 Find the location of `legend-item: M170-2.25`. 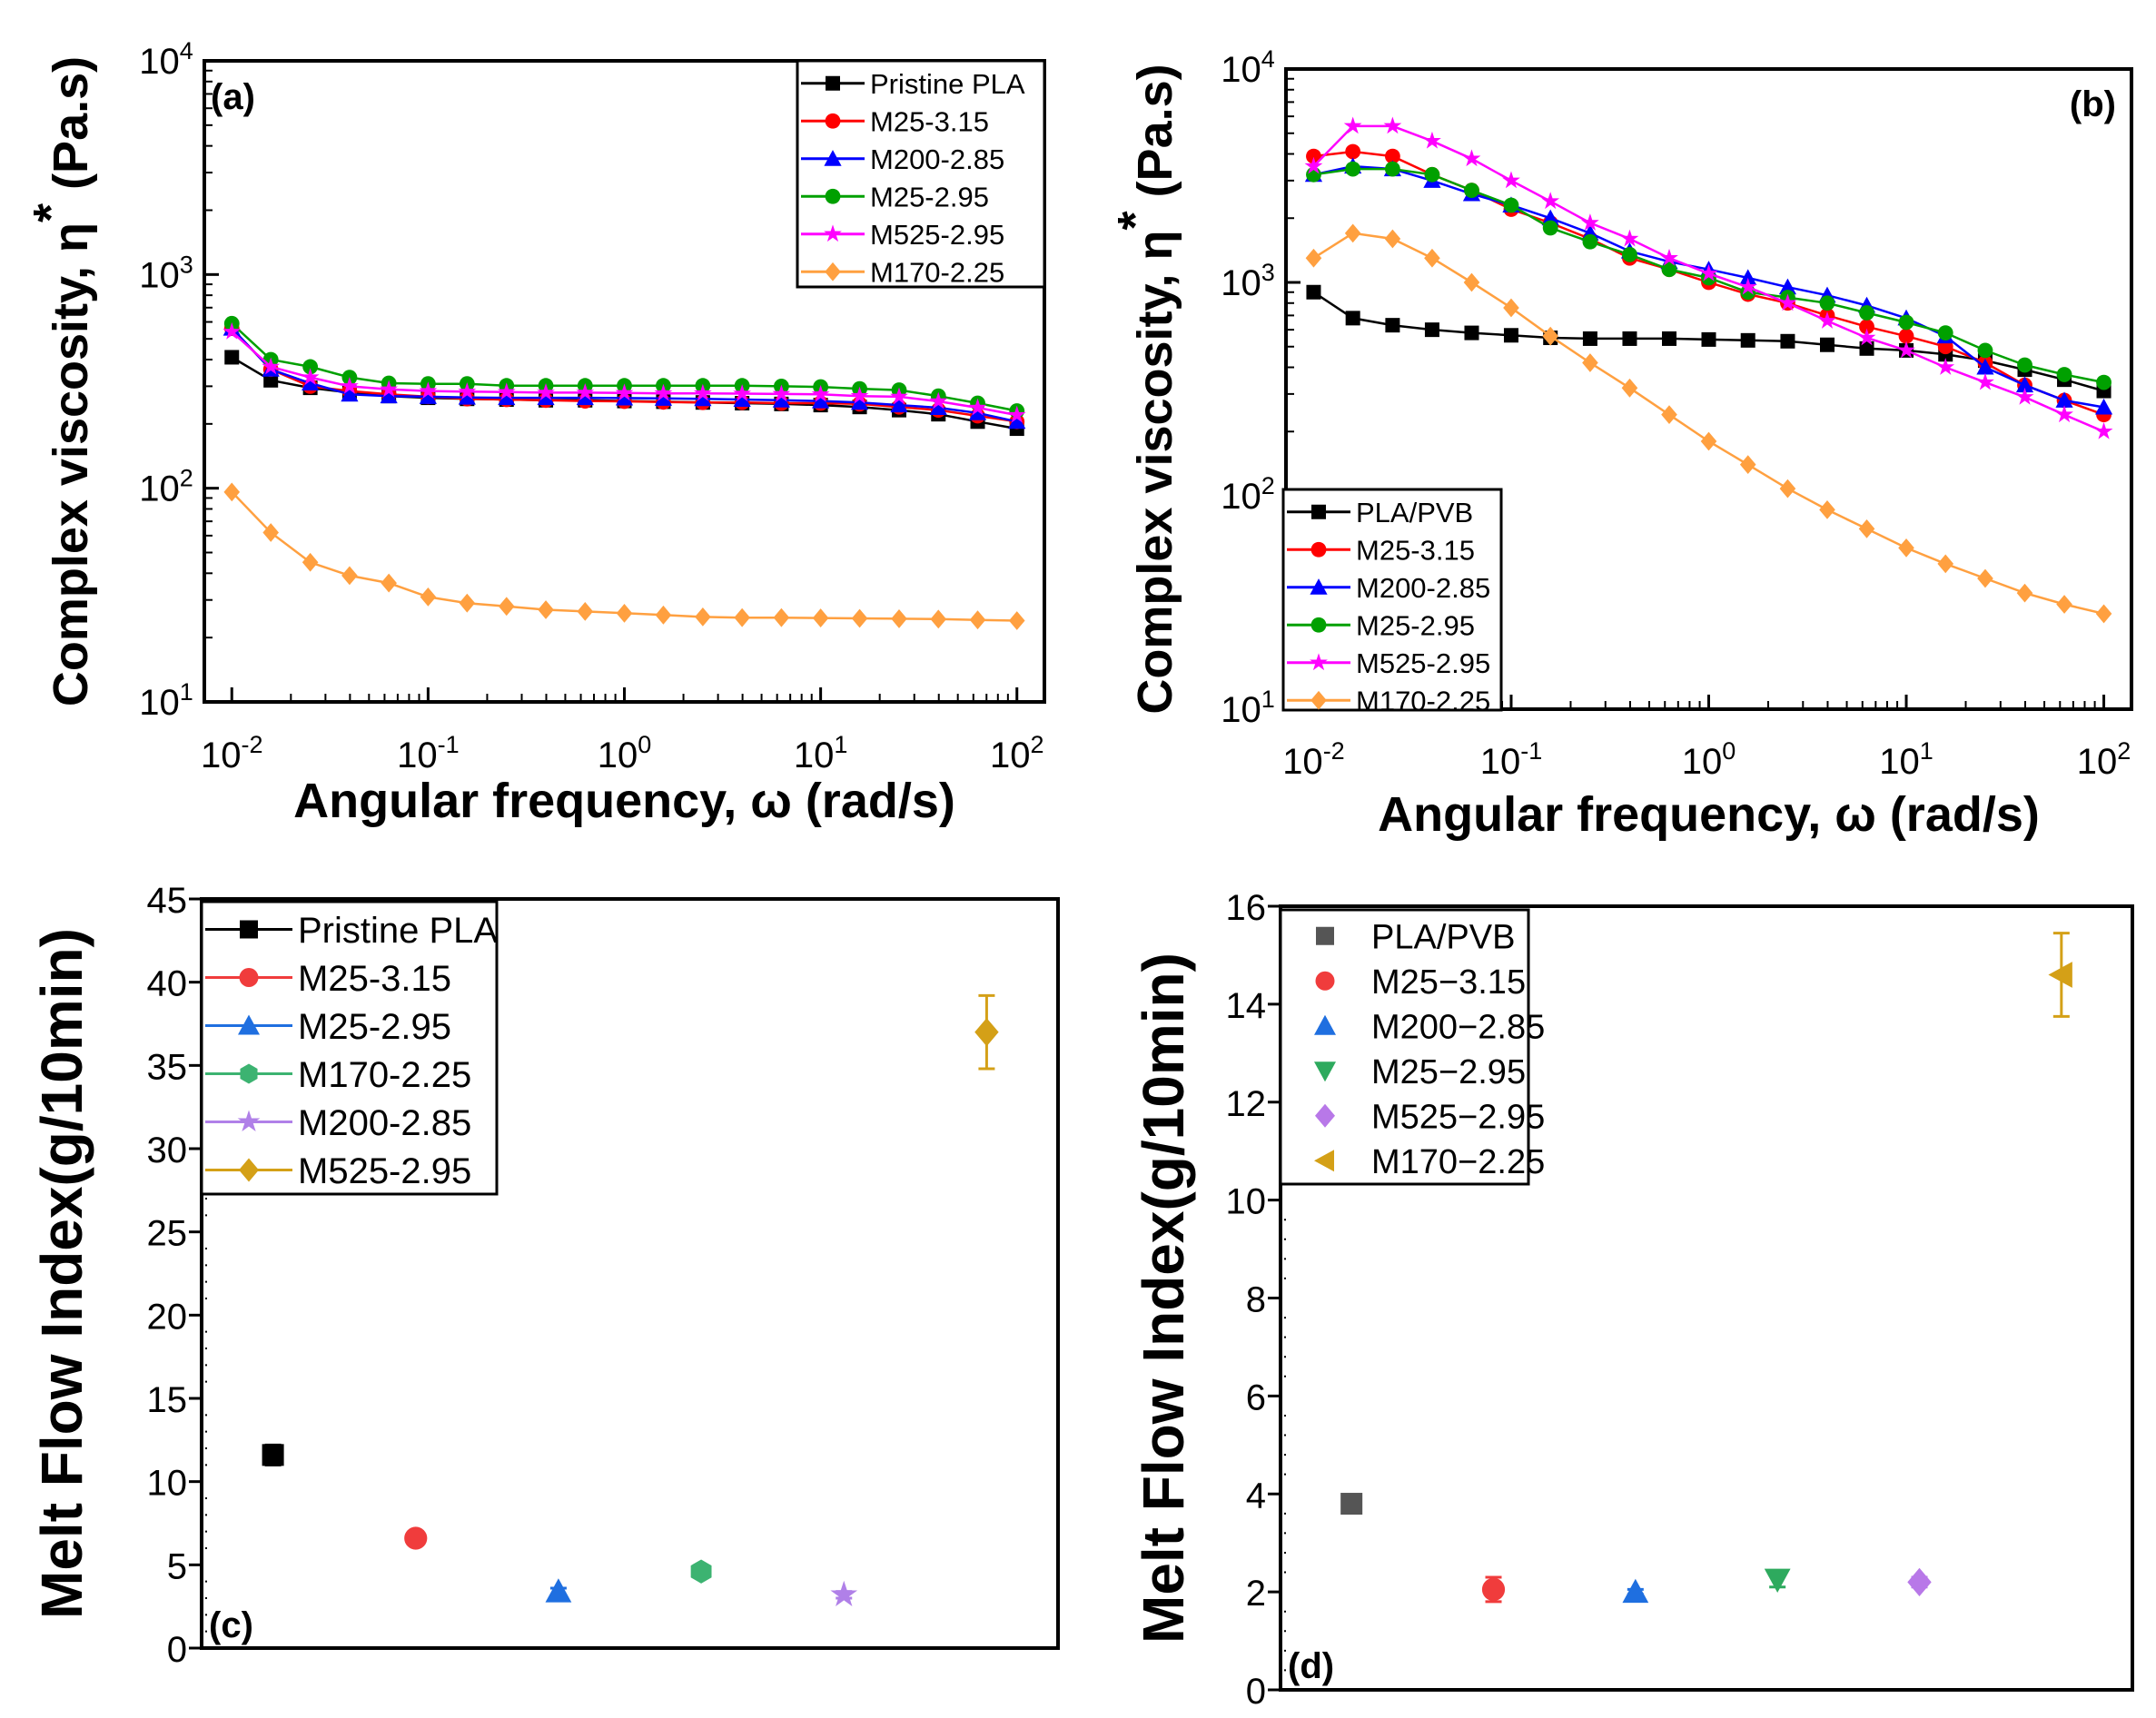

legend-item: M170-2.25 is located at coordinates (1388, 700).